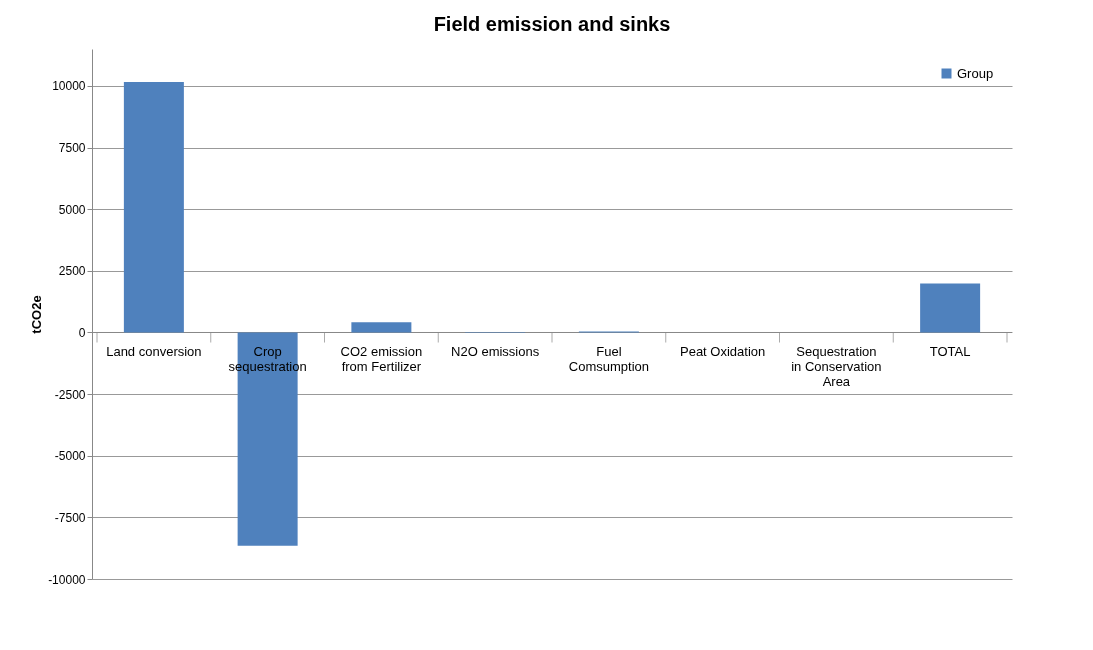 The height and width of the screenshot is (650, 1093). I want to click on x-tick-label: Sequestration in Conservation Area, so click(836, 367).